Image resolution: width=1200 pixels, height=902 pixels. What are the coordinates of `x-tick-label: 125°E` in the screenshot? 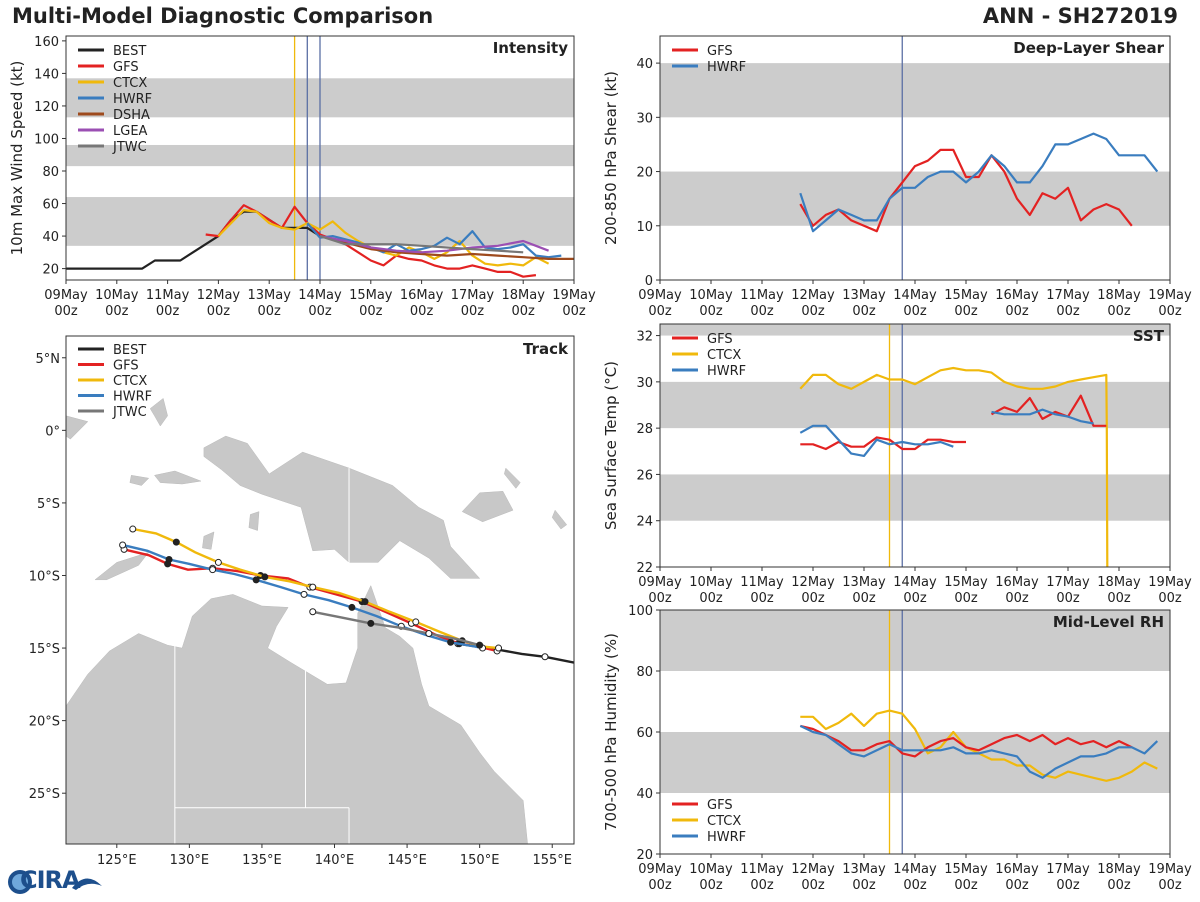 It's located at (117, 860).